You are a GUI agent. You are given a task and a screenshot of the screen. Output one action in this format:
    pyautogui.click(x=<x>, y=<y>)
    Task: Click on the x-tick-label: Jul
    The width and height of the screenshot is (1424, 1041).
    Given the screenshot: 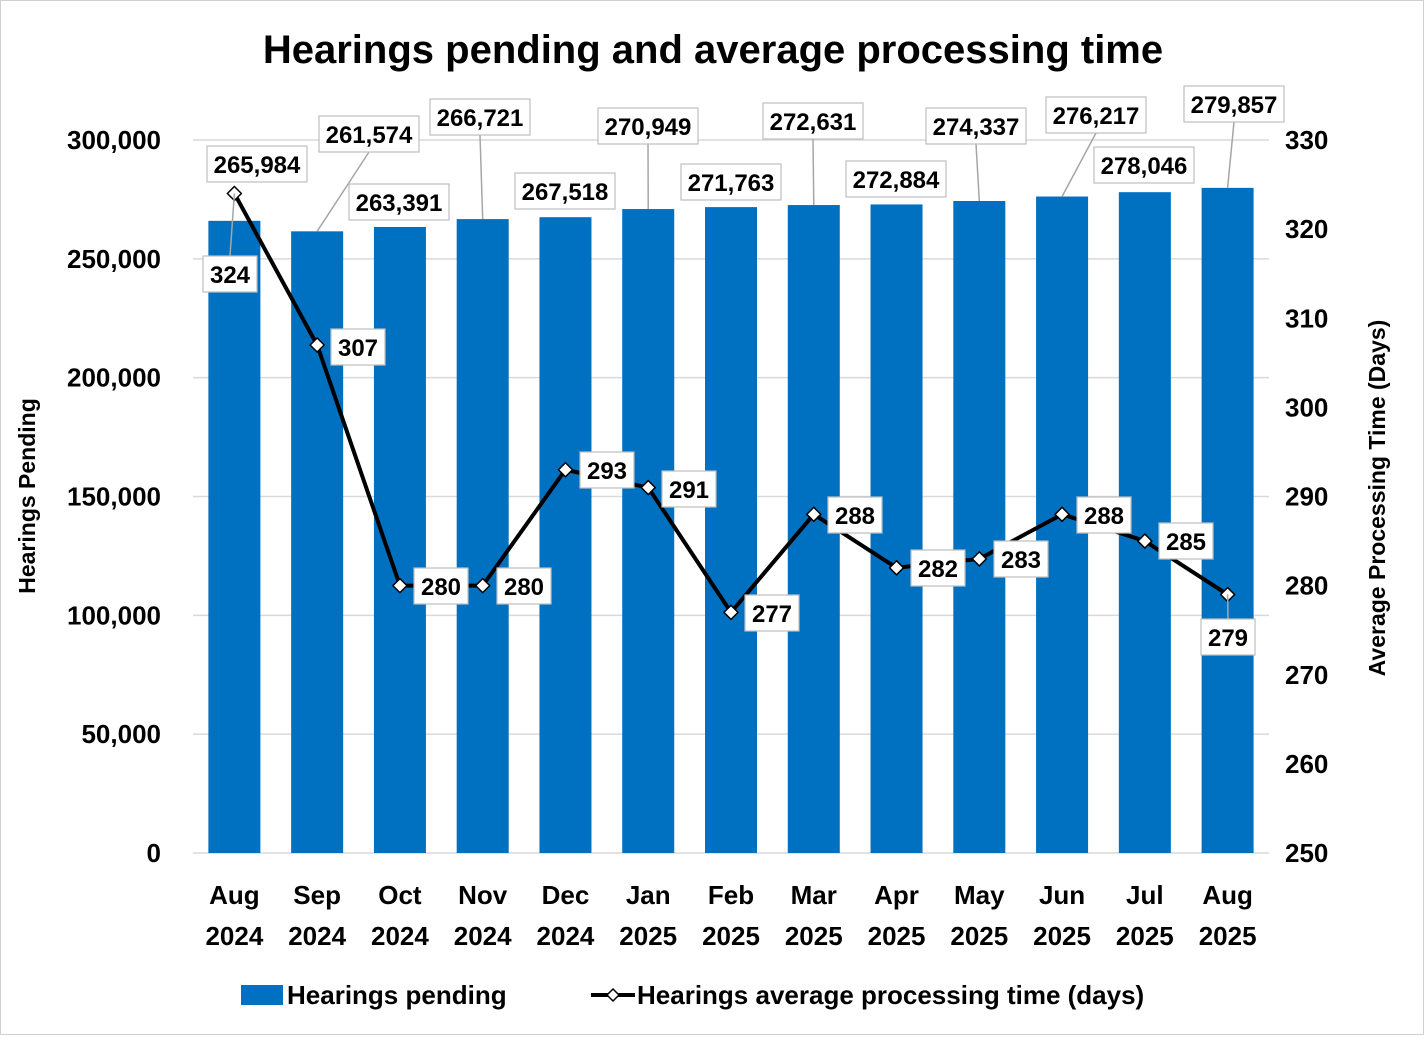 What is the action you would take?
    pyautogui.click(x=1145, y=895)
    